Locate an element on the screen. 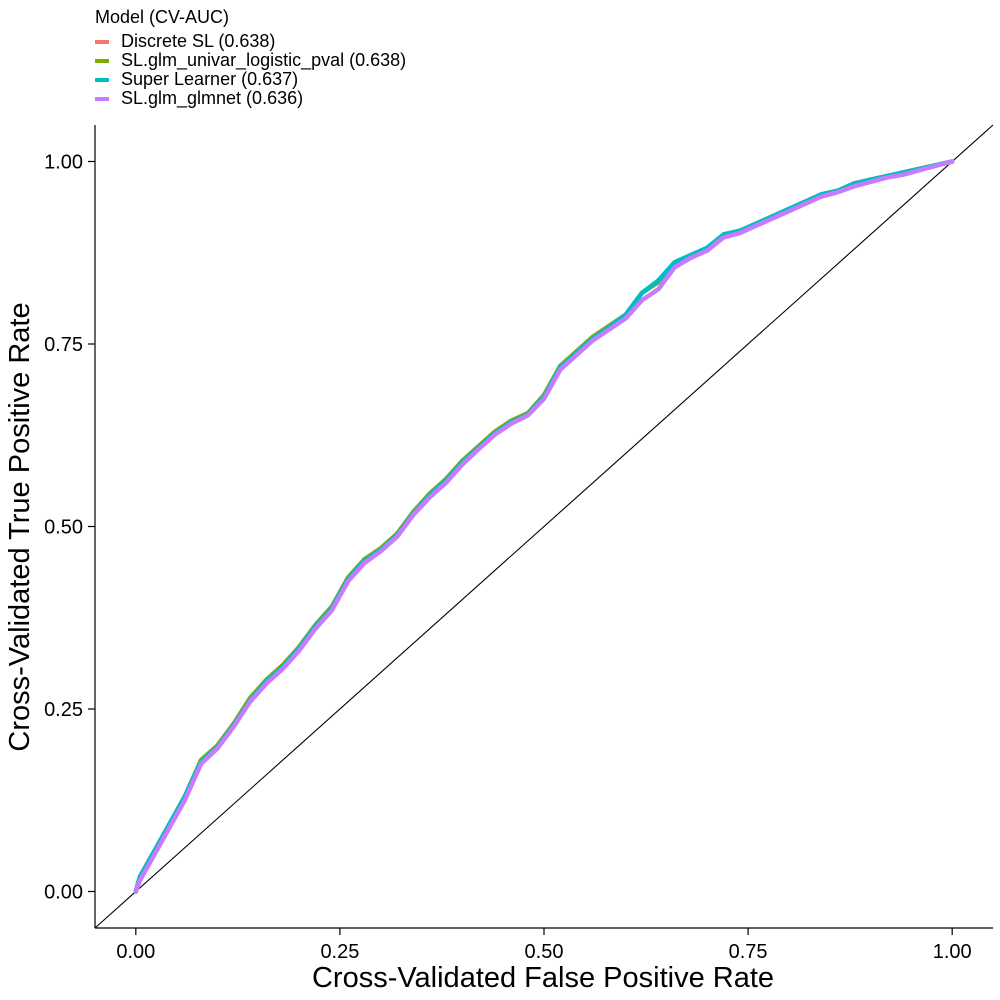 Image resolution: width=1000 pixels, height=1000 pixels. x-tick-label: 0.75 is located at coordinates (748, 952).